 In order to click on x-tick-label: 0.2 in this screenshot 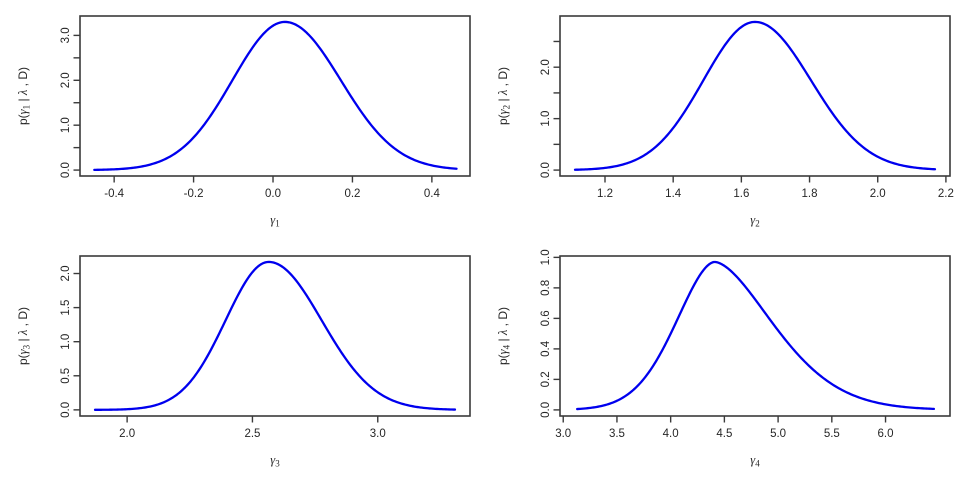, I will do `click(352, 194)`.